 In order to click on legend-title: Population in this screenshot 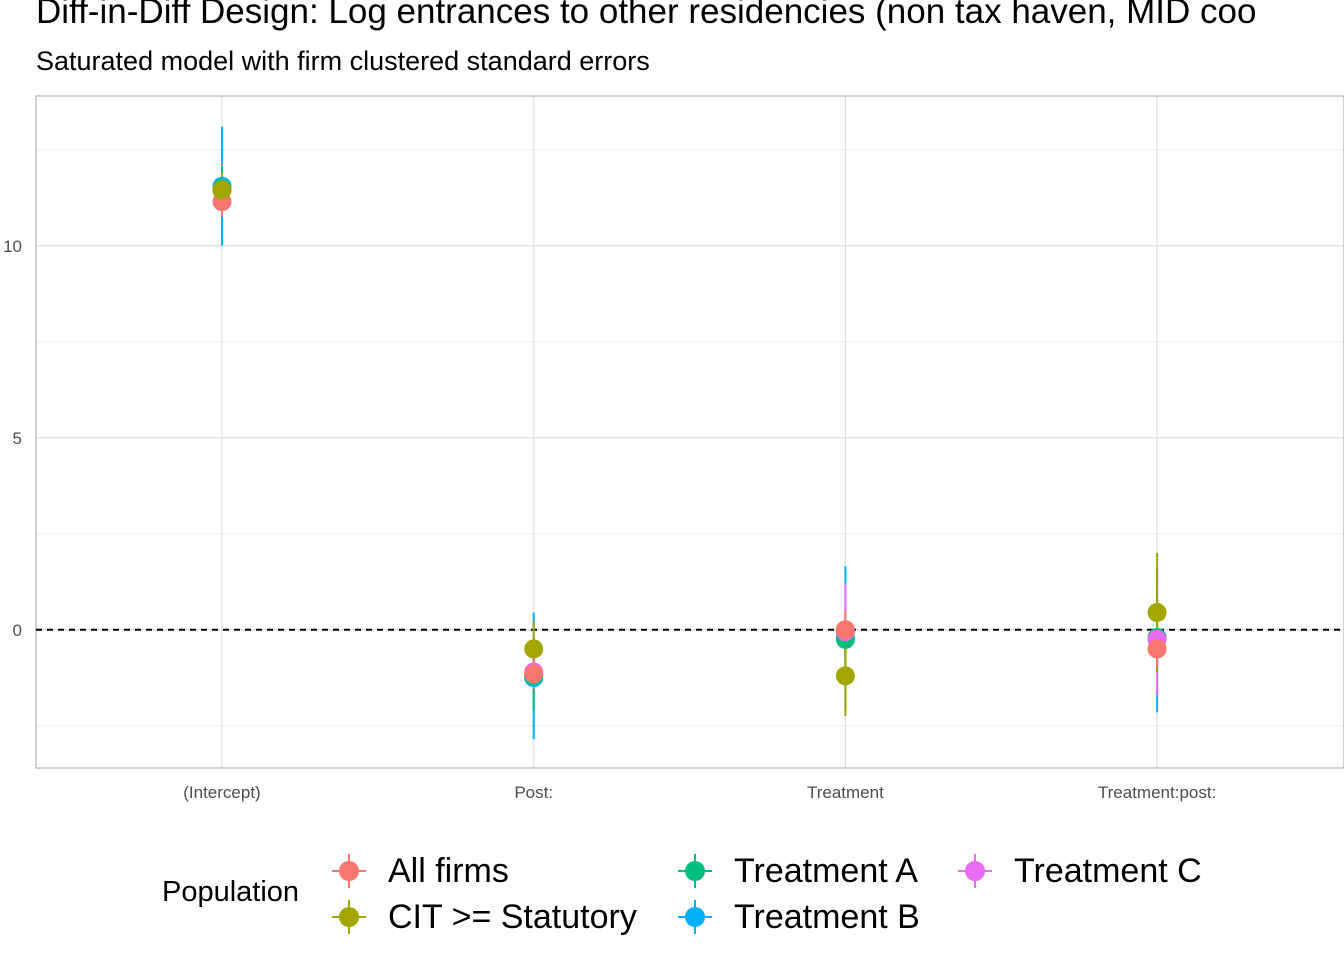, I will do `click(231, 892)`.